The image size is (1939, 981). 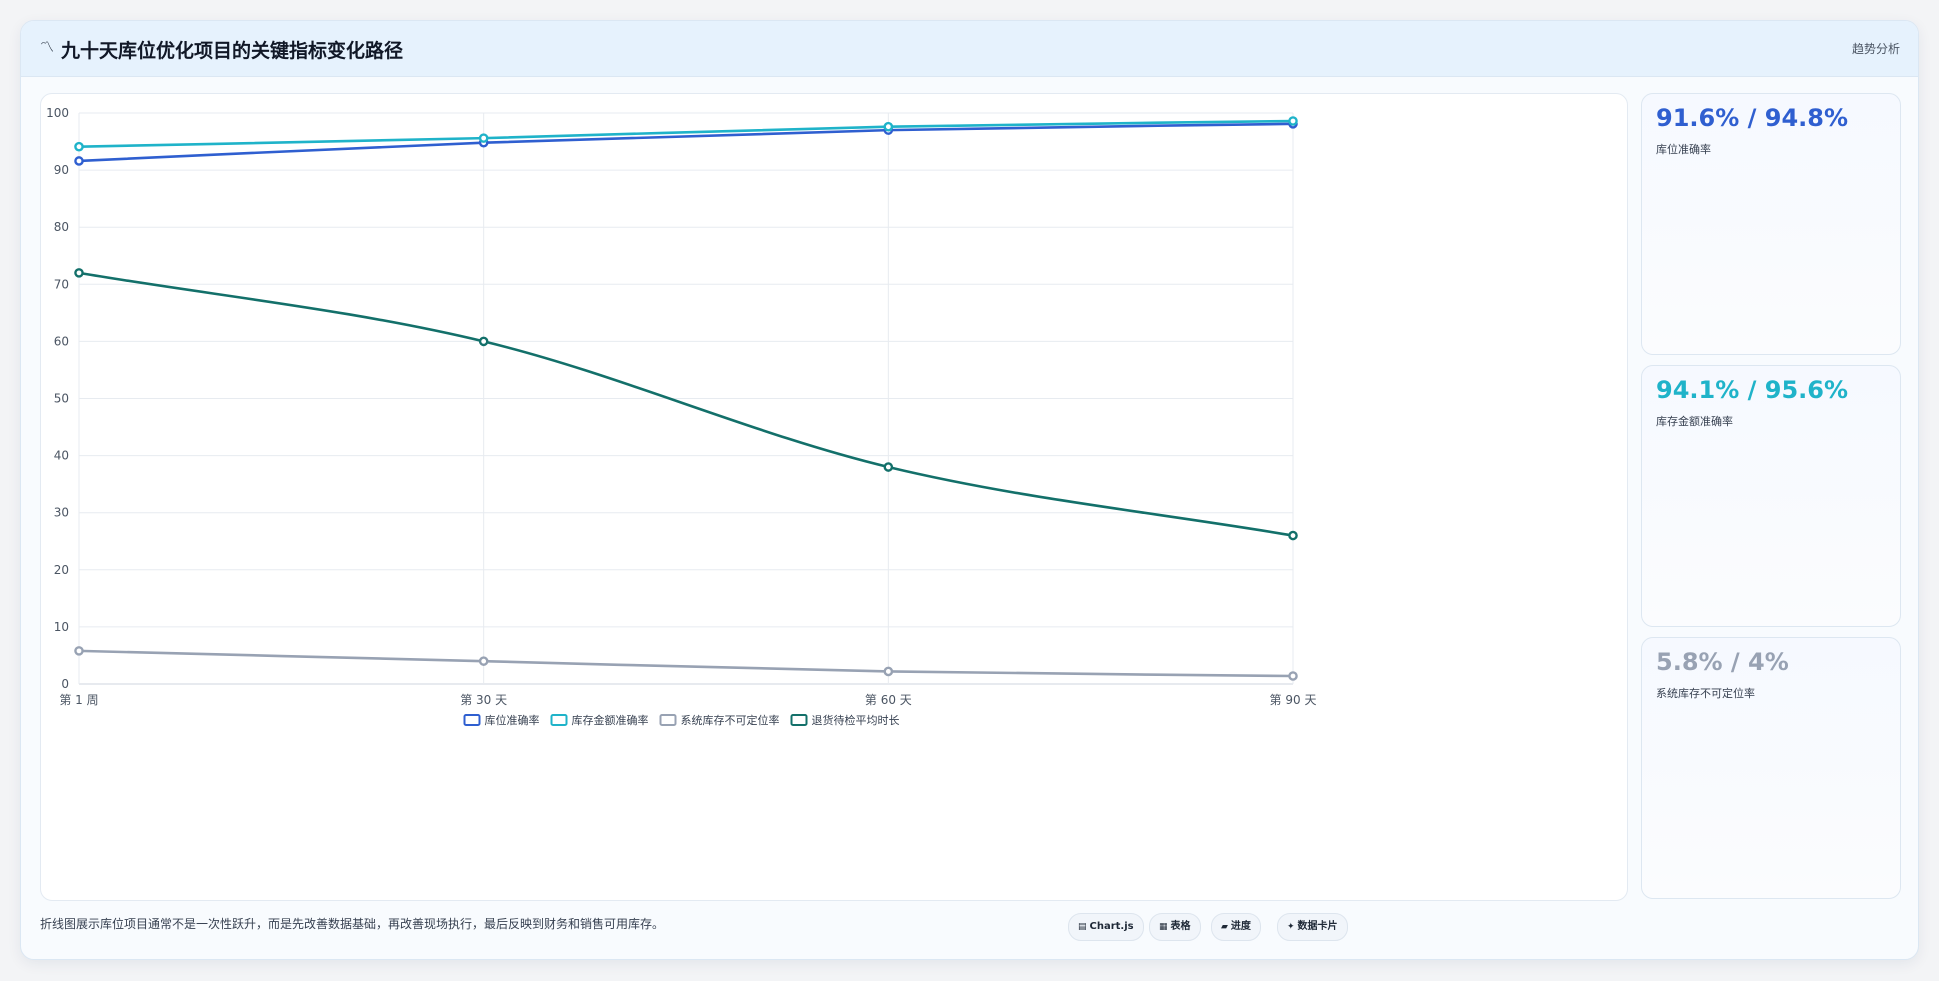 I want to click on y-tick-label: 30, so click(x=61, y=513).